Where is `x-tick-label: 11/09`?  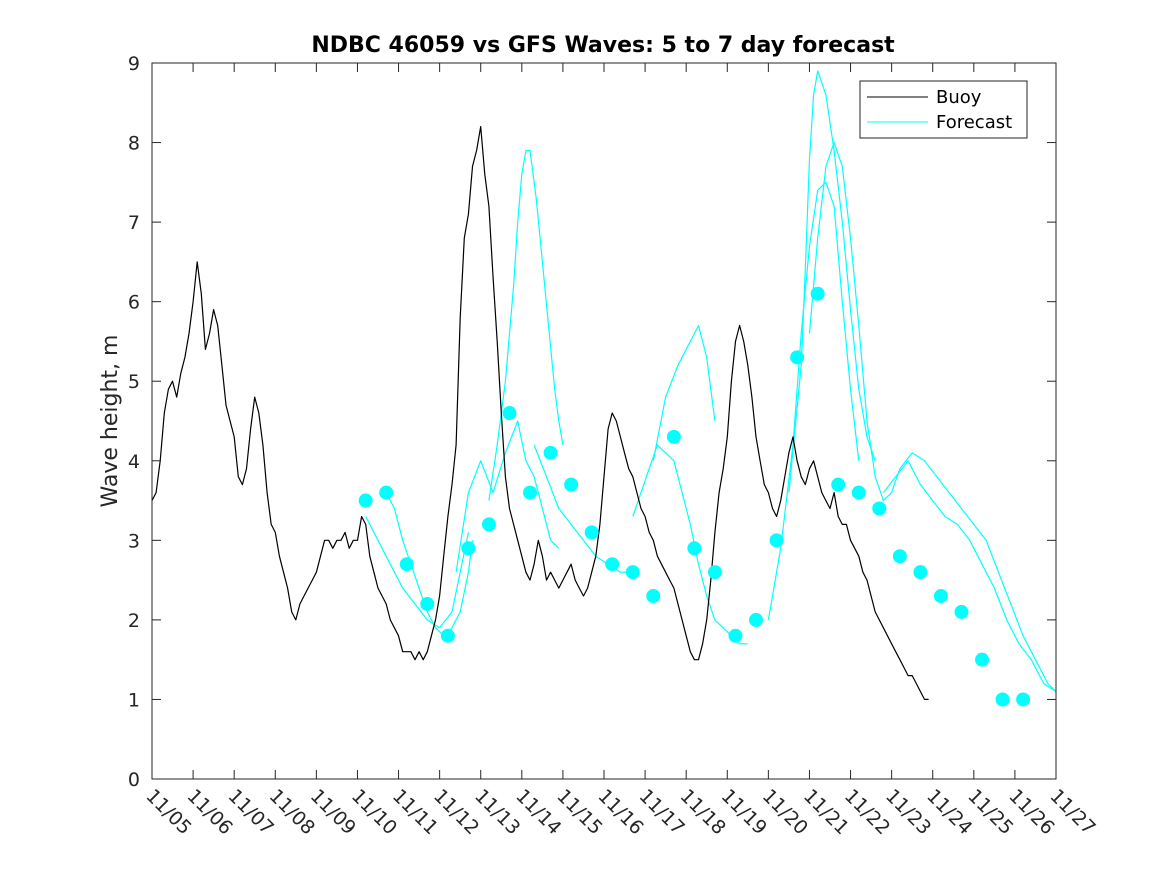
x-tick-label: 11/09 is located at coordinates (333, 812).